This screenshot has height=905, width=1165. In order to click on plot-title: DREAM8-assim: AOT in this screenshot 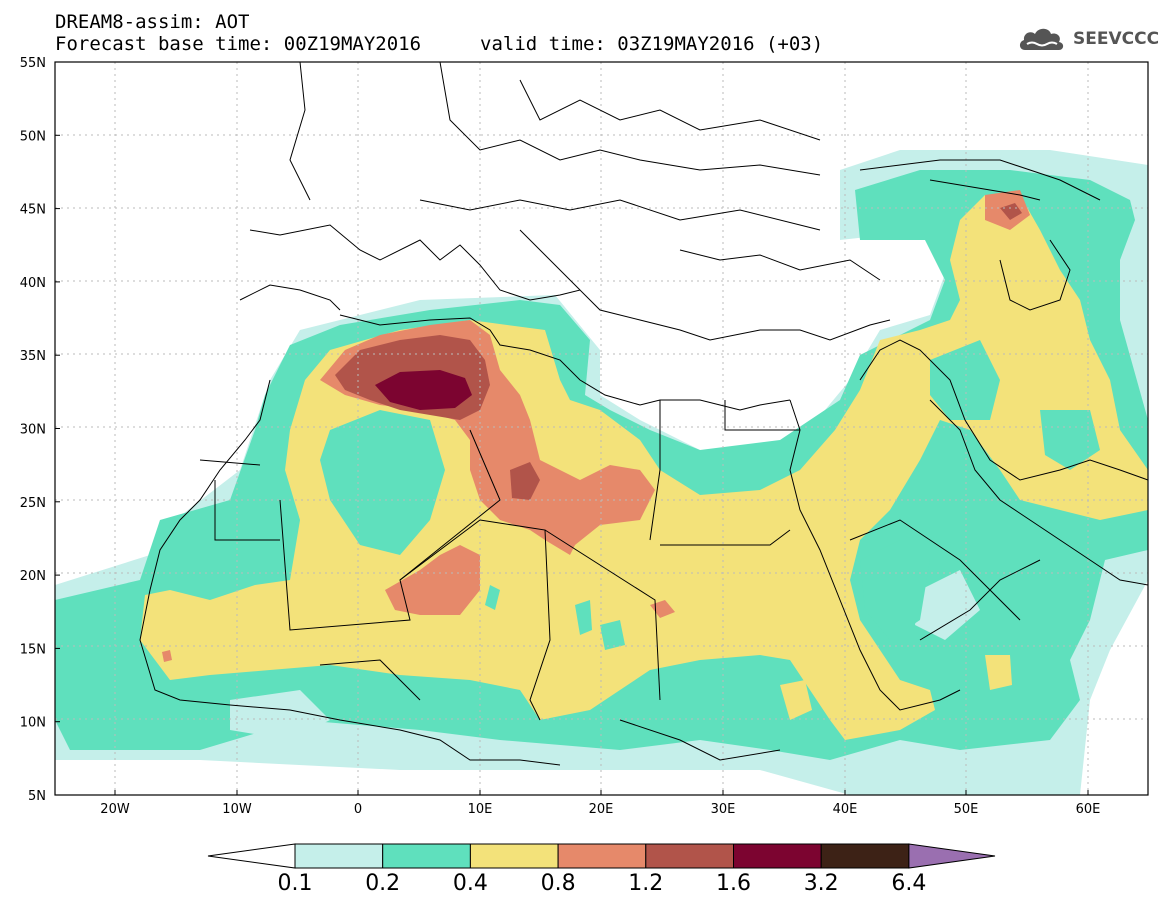, I will do `click(152, 22)`.